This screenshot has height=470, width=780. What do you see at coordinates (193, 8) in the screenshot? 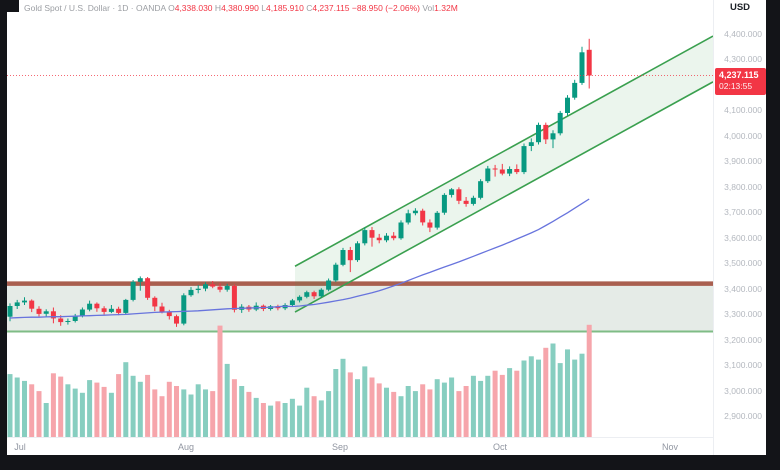
I see `open-value: 4,338.030` at bounding box center [193, 8].